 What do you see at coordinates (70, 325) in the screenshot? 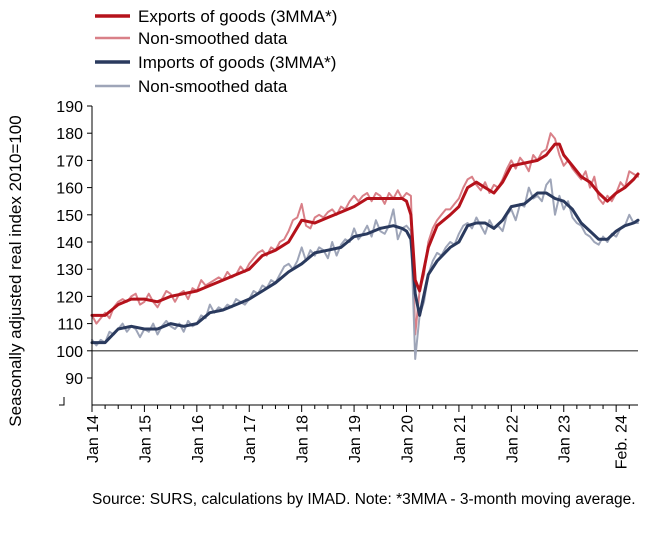
I see `y-tick-label: 110` at bounding box center [70, 325].